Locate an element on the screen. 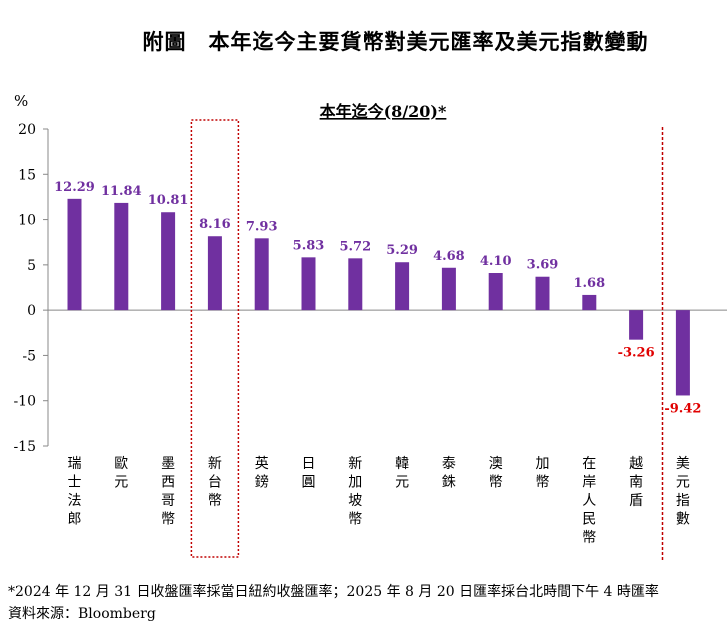 The image size is (727, 636). x-tick-label: 墨西哥幣 is located at coordinates (168, 492).